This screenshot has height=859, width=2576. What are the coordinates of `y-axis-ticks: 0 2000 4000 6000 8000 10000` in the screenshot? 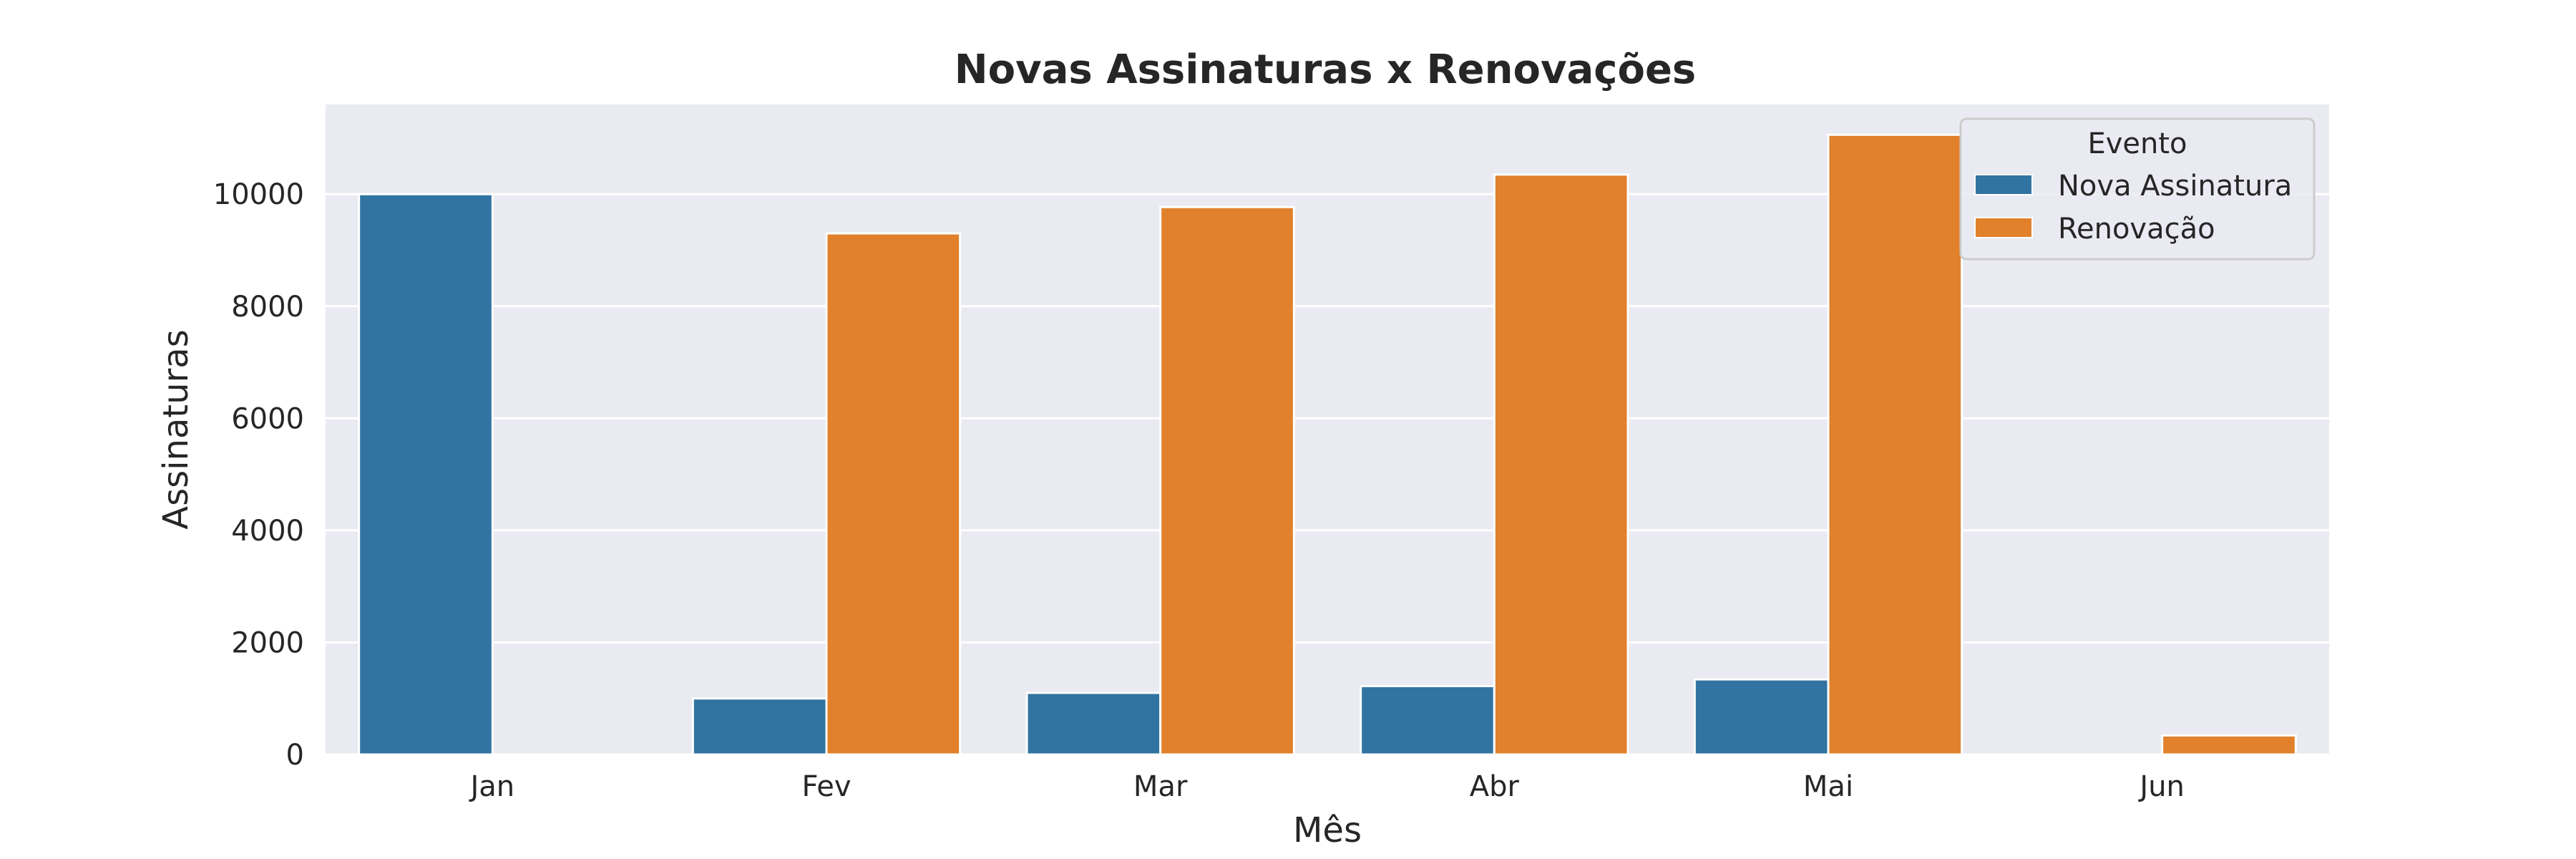 It's located at (258, 475).